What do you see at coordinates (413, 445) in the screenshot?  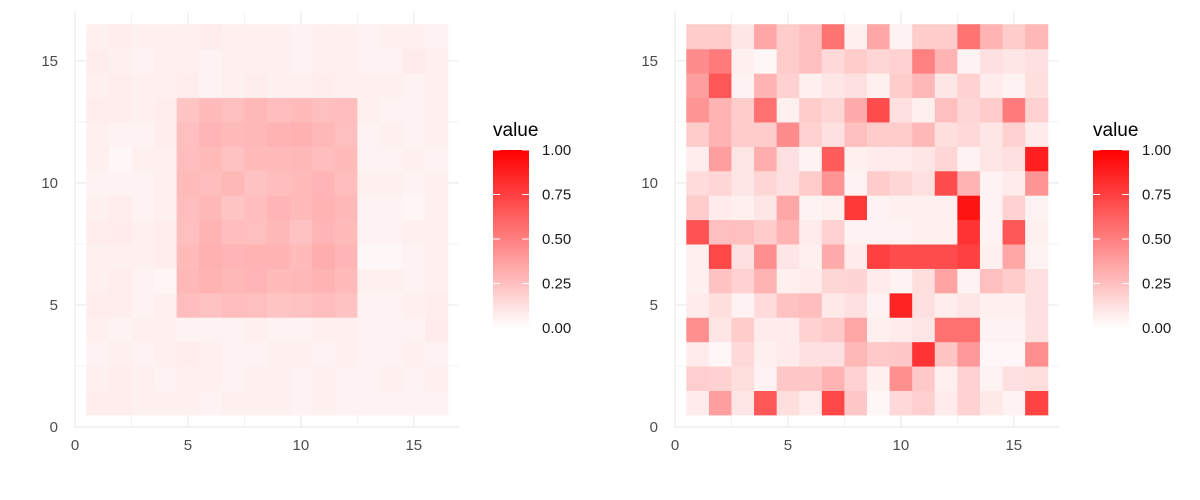 I see `x-tick-label: 15` at bounding box center [413, 445].